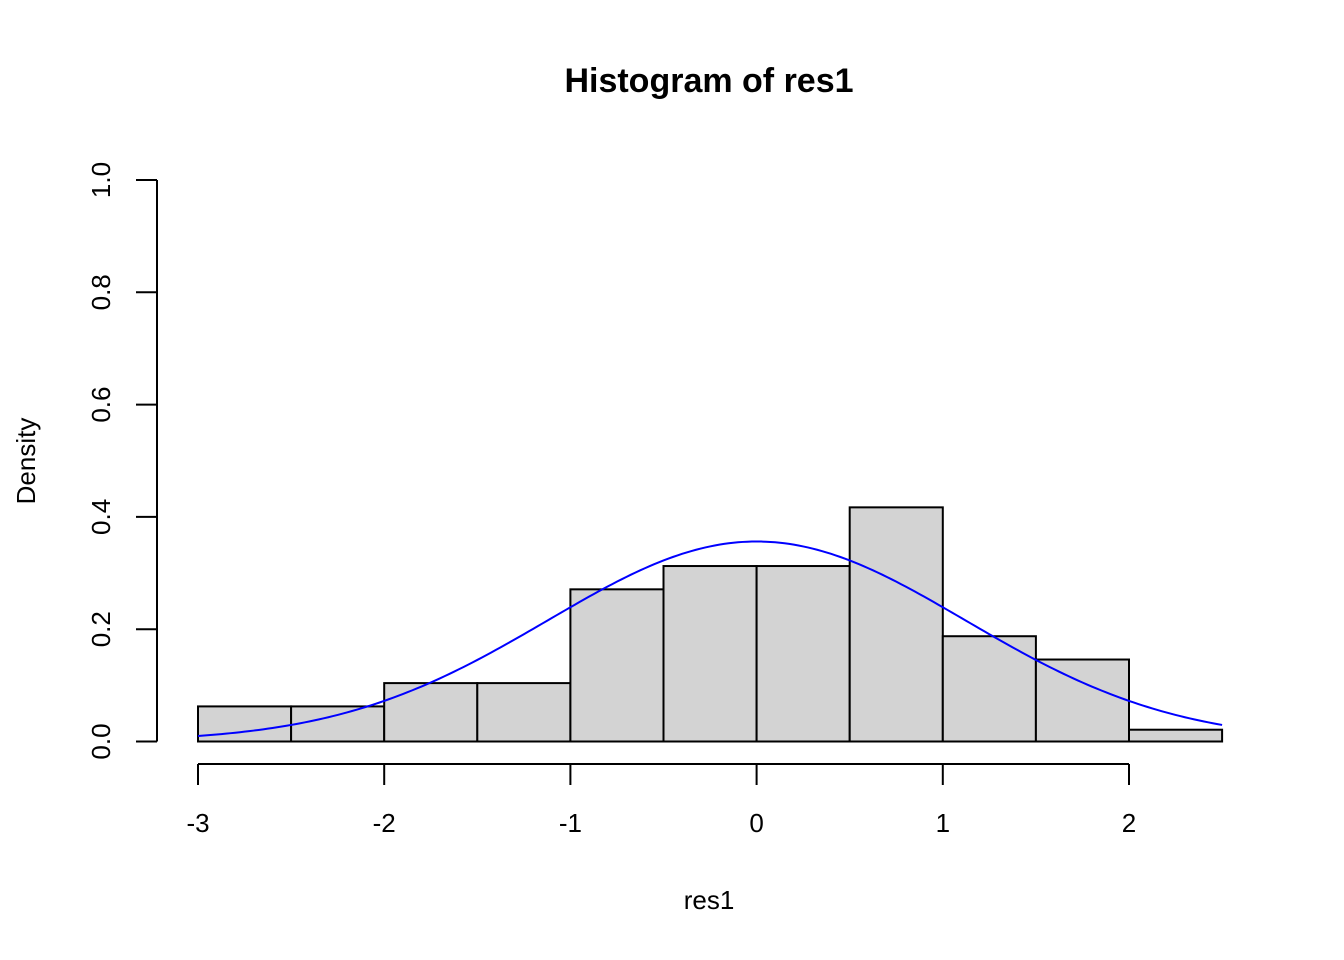 This screenshot has width=1344, height=960. Describe the element at coordinates (101, 741) in the screenshot. I see `y-tick-label: 0.0` at that location.